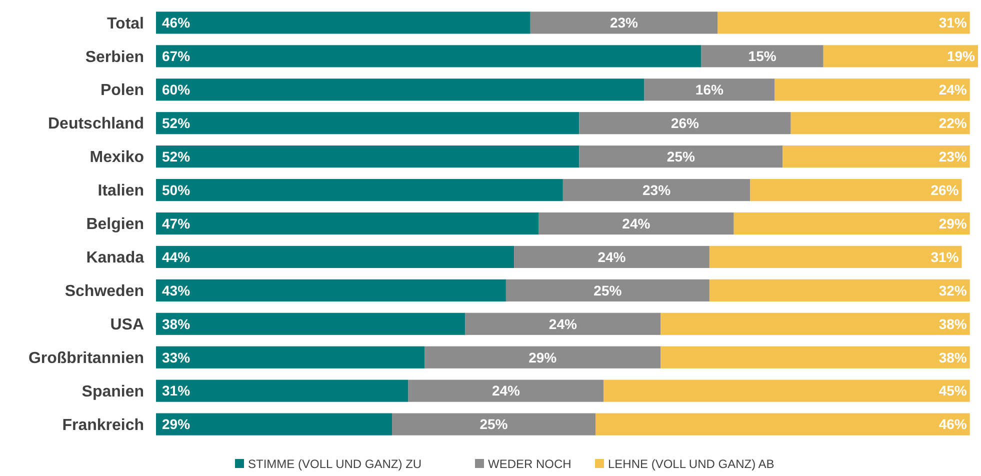  What do you see at coordinates (115, 258) in the screenshot?
I see `y-tick-label: Kanada` at bounding box center [115, 258].